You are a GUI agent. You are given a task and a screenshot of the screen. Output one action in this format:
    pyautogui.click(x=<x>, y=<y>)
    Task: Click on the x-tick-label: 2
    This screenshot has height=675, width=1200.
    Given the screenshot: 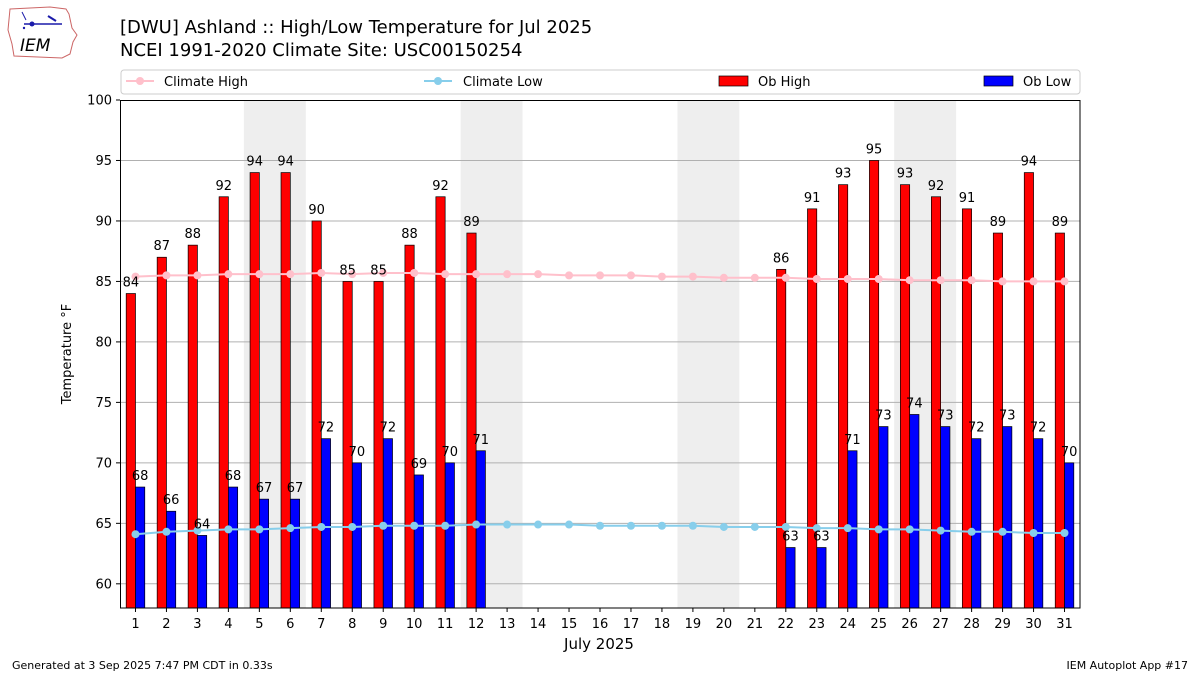 What is the action you would take?
    pyautogui.click(x=166, y=624)
    